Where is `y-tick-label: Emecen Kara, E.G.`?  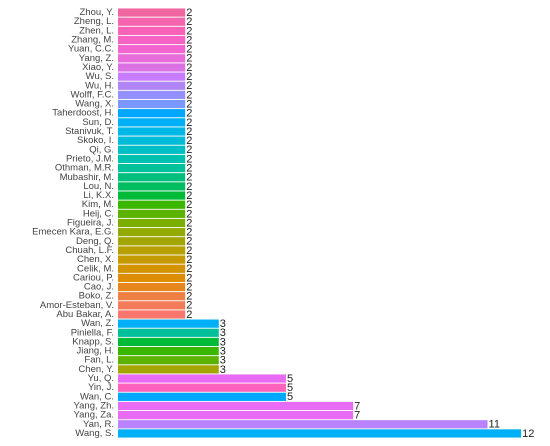
y-tick-label: Emecen Kara, E.G. is located at coordinates (73, 232).